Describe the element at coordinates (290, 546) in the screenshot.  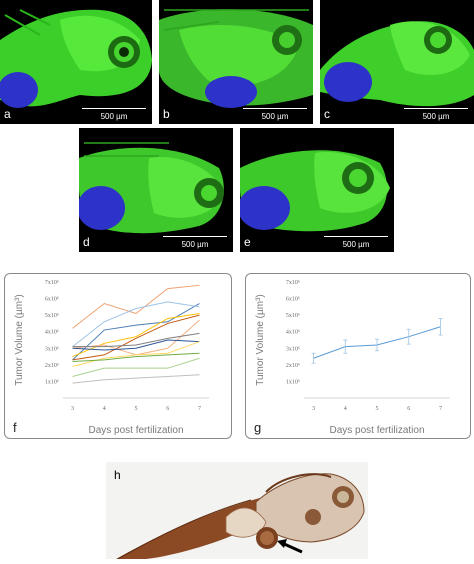
I see `arrow-icon` at that location.